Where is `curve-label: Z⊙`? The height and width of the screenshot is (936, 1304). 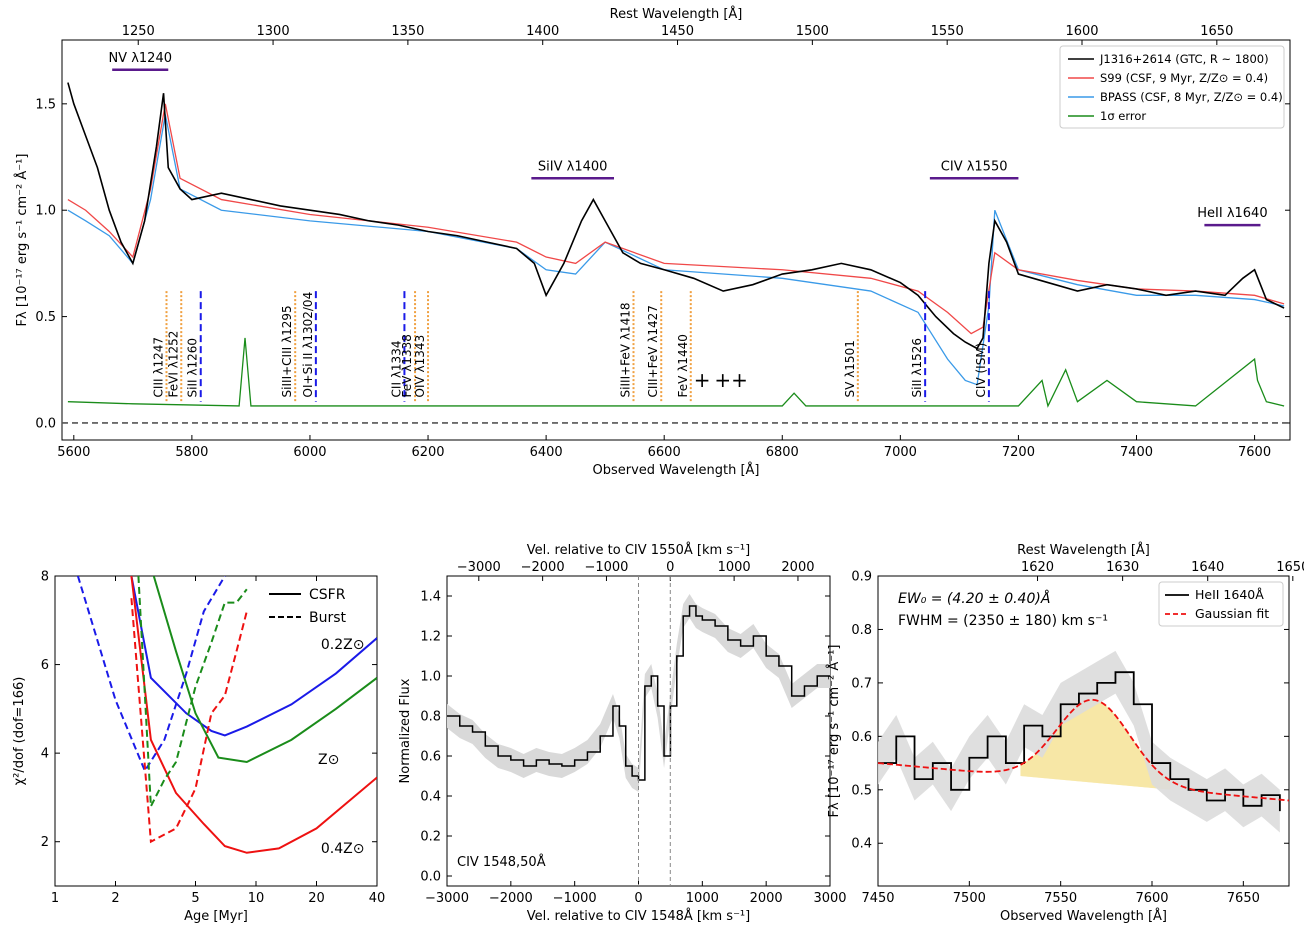
curve-label: Z⊙ is located at coordinates (328, 760).